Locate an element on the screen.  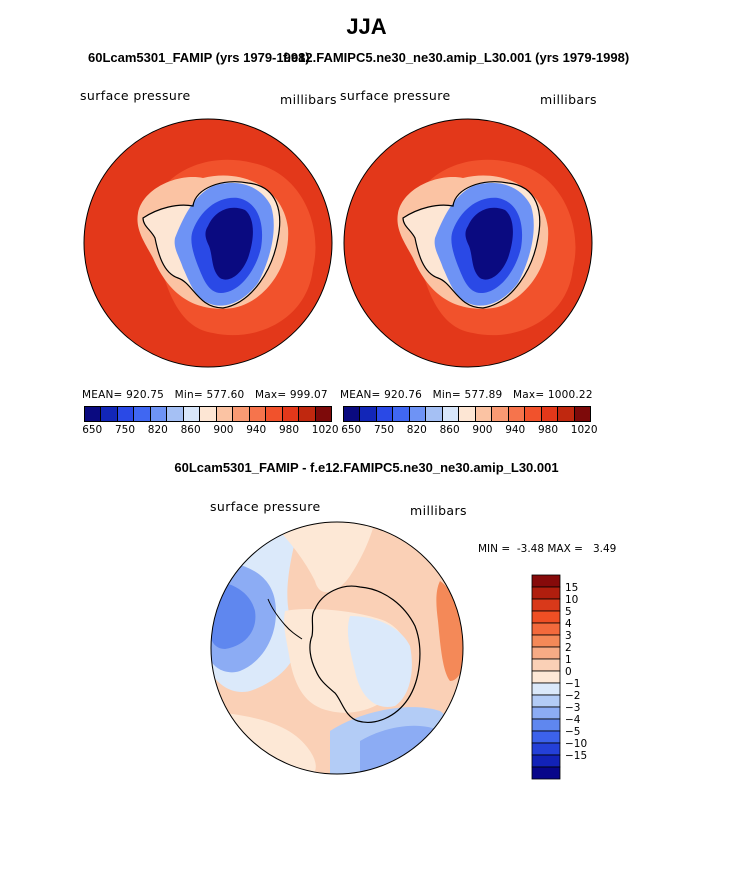
panel2-colorbar-tick: 980 is located at coordinates (548, 430).